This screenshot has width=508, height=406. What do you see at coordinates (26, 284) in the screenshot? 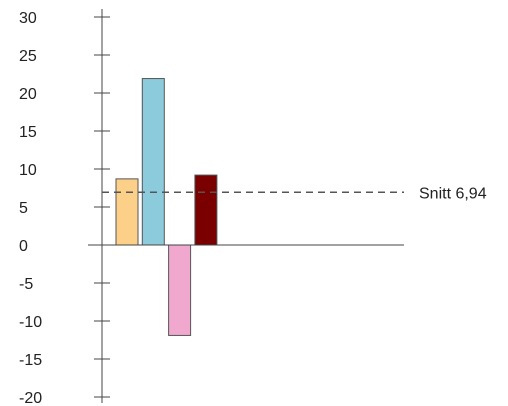
I see `y-tick-label: -5` at bounding box center [26, 284].